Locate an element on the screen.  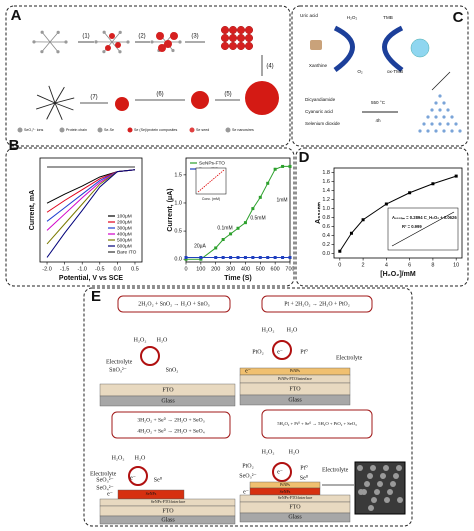
label: (1) is located at coordinates (85, 37).